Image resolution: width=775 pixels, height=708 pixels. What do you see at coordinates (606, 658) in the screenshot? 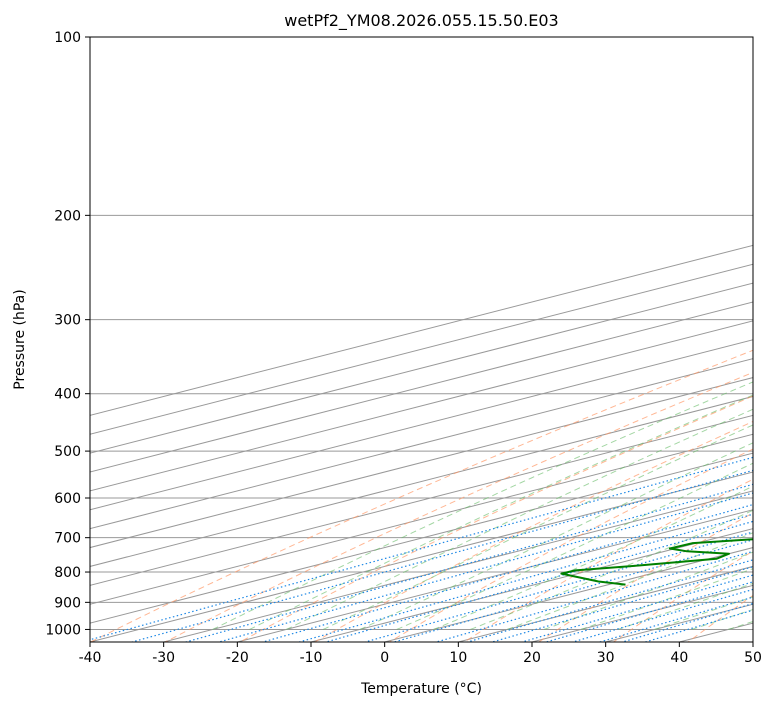
I see `x-tick-label: 30` at bounding box center [606, 658].